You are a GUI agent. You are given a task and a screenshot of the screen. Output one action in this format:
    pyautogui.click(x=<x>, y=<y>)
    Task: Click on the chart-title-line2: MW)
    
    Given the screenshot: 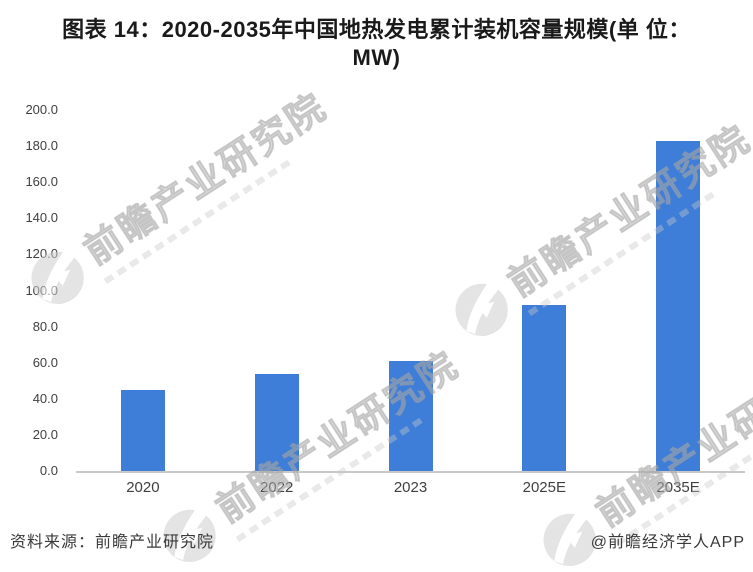 What is the action you would take?
    pyautogui.click(x=376, y=57)
    